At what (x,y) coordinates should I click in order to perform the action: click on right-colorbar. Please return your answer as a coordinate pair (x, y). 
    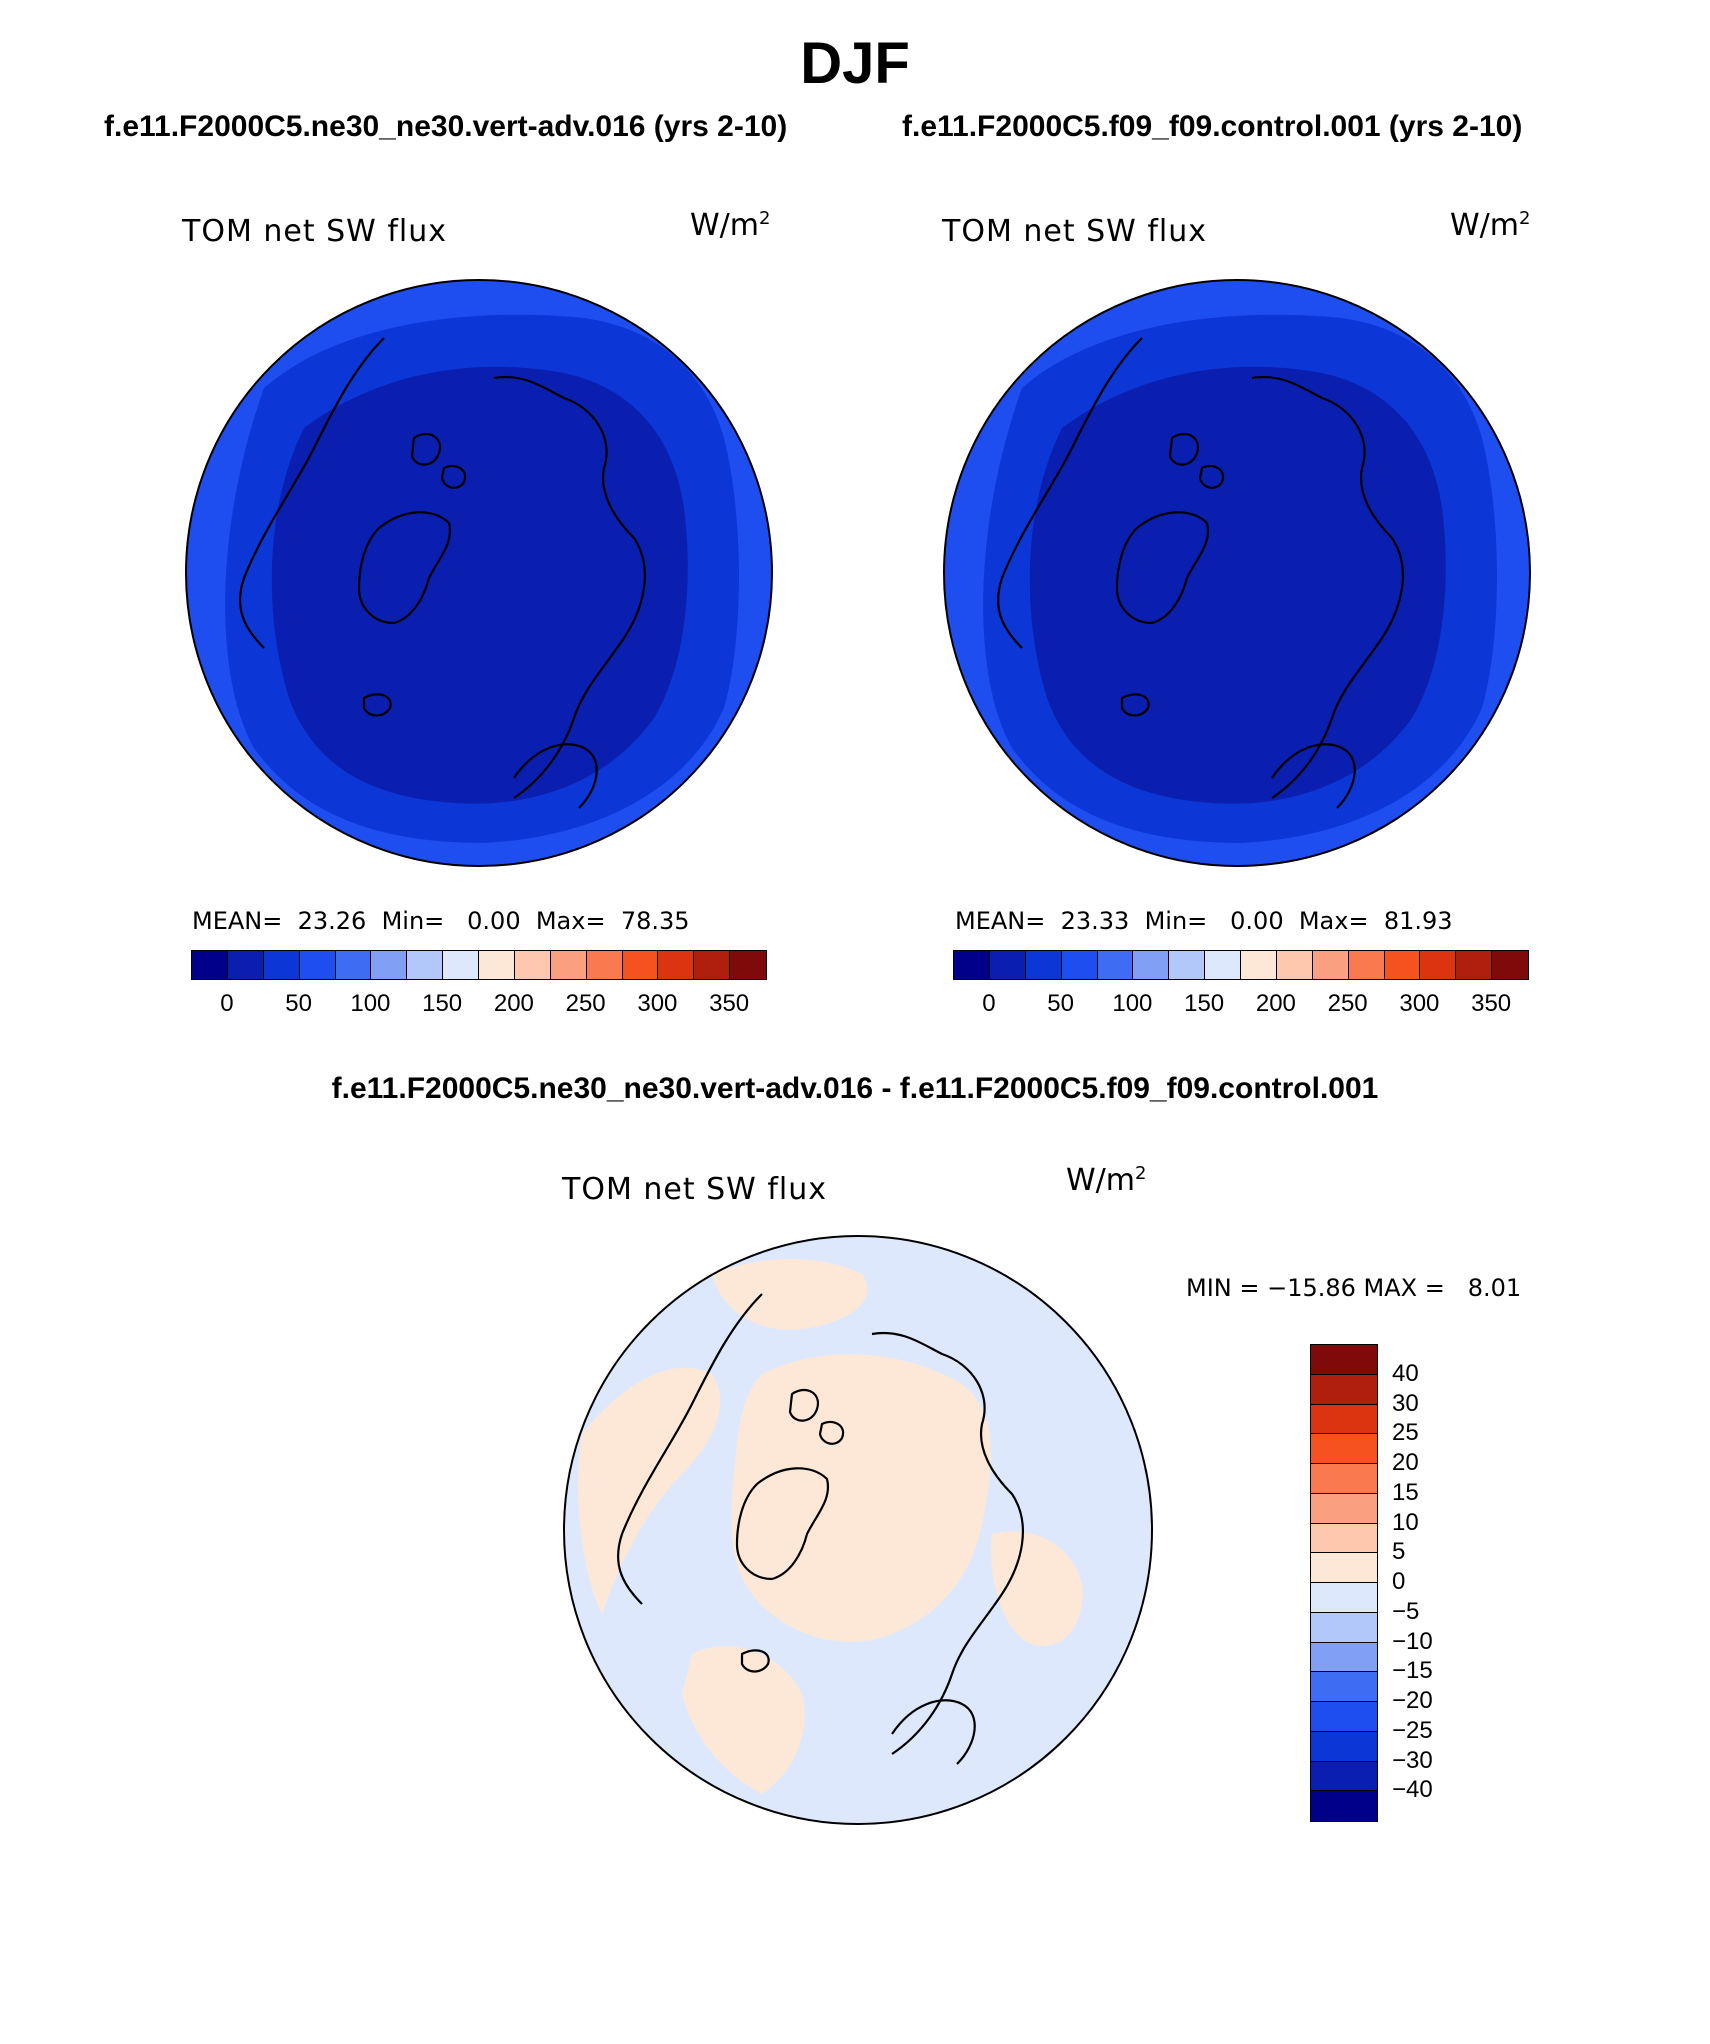
    Looking at the image, I should click on (1241, 965).